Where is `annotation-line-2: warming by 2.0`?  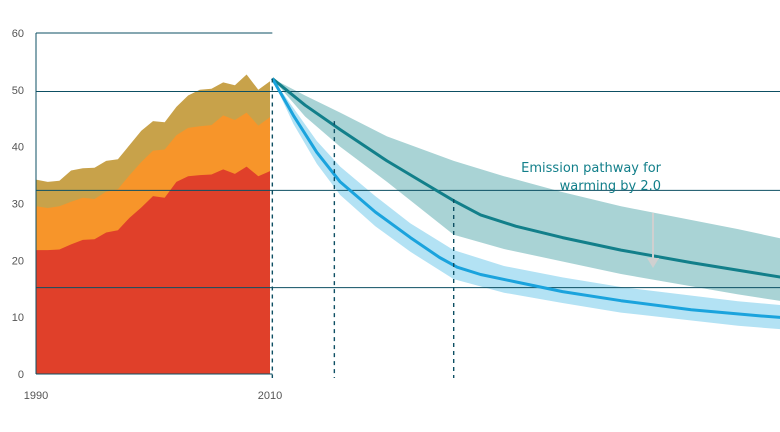 annotation-line-2: warming by 2.0 is located at coordinates (610, 186).